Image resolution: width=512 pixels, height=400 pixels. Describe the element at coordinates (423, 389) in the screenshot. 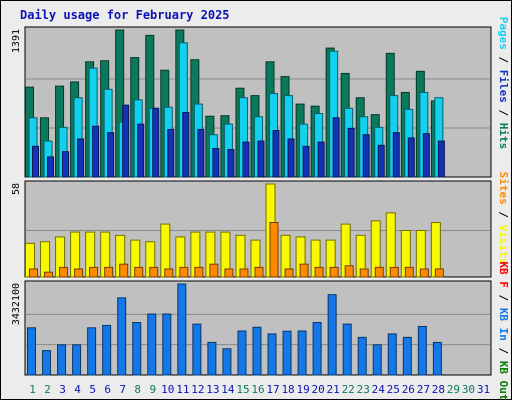

I see `day-label: 27` at that location.